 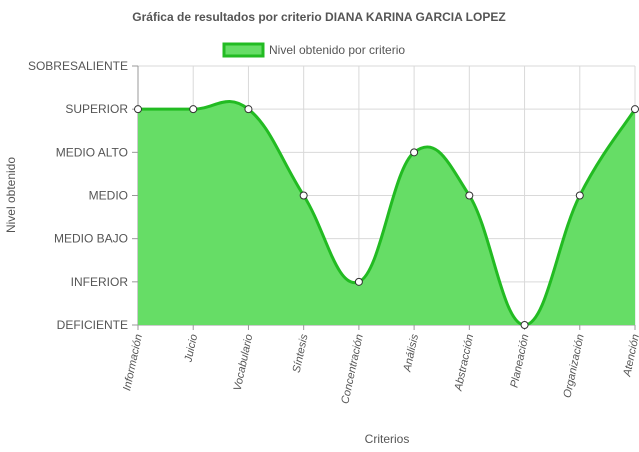 What do you see at coordinates (519, 361) in the screenshot?
I see `x-tick-label: Planeación` at bounding box center [519, 361].